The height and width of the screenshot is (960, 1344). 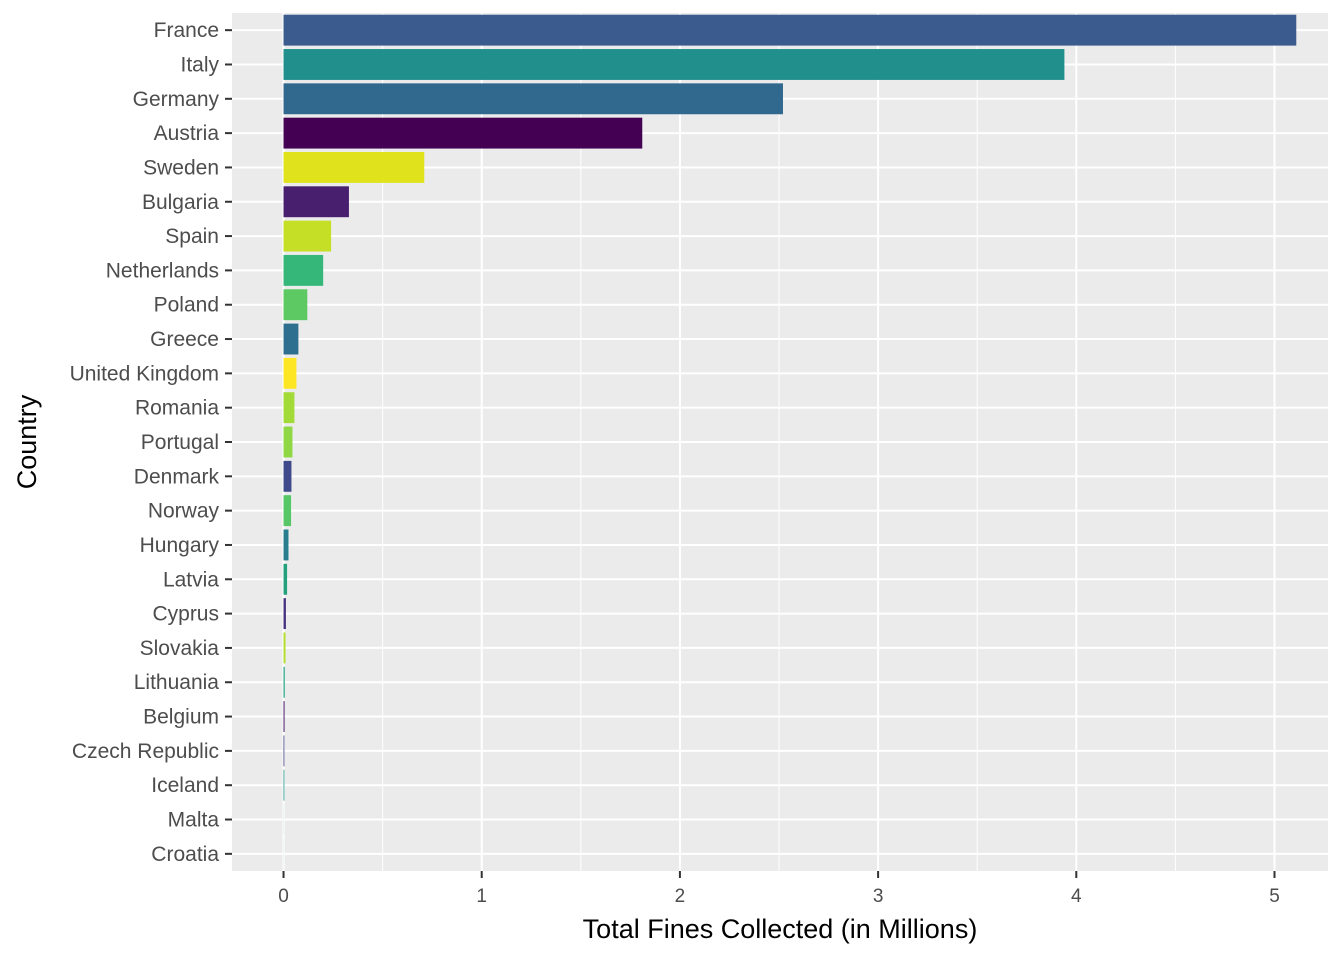 I want to click on x-tick-label: 0, so click(x=283, y=896).